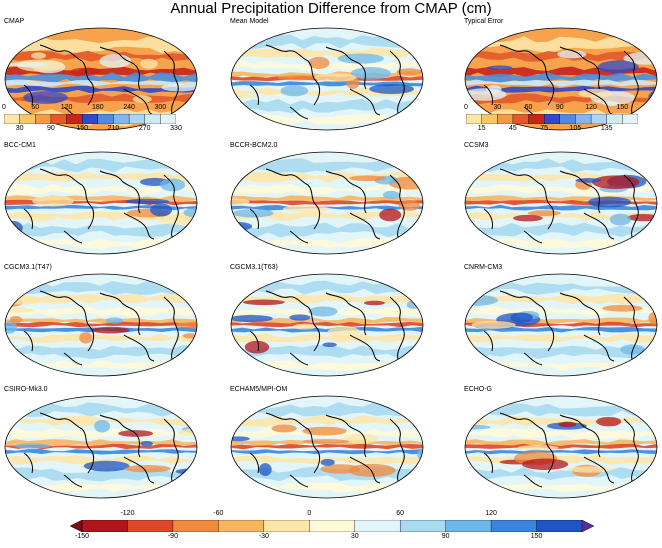  Describe the element at coordinates (97, 107) in the screenshot. I see `colorbar-tick-label: 180` at that location.